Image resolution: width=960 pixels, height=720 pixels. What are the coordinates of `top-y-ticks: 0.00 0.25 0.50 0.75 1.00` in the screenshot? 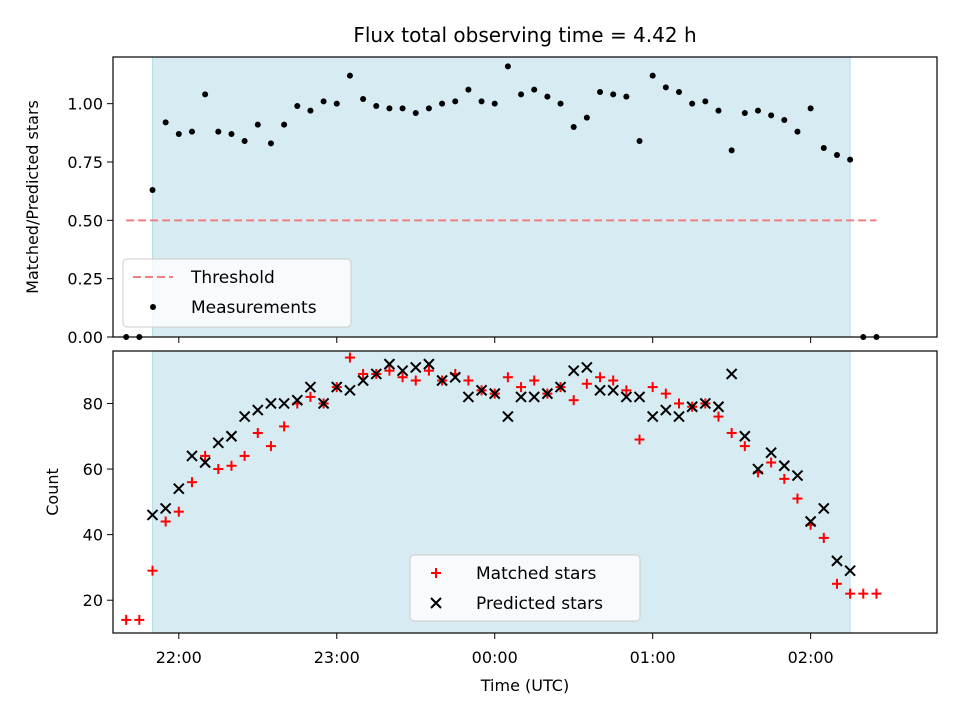 It's located at (90, 221).